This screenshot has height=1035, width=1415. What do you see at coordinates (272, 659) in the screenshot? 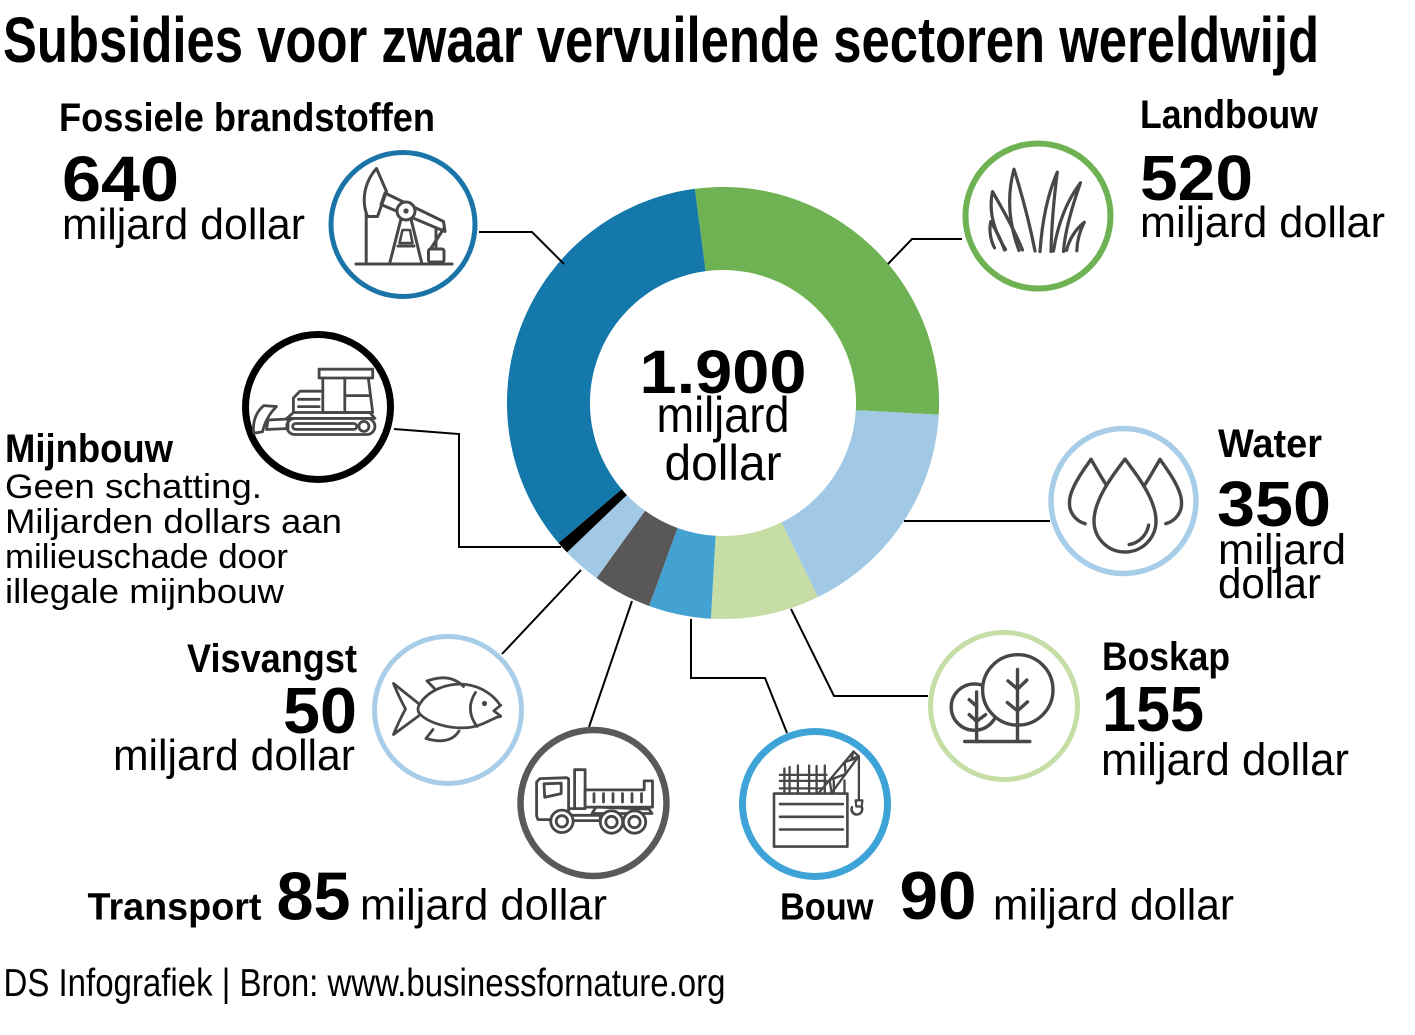
I see `svg-text: Visvangst` at bounding box center [272, 659].